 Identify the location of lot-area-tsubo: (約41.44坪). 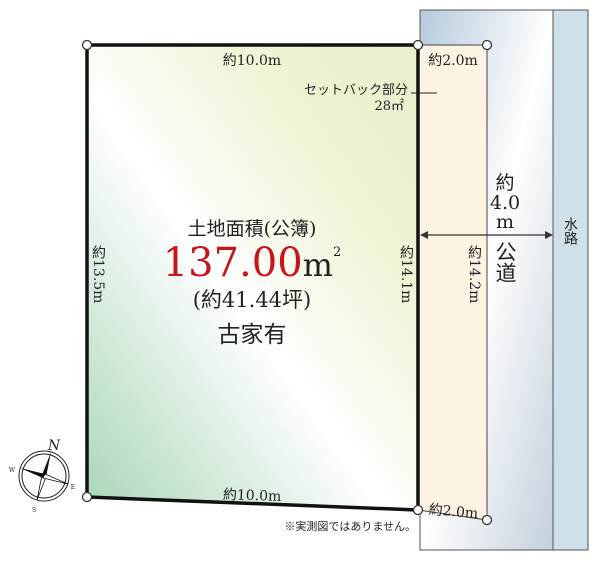
(252, 300).